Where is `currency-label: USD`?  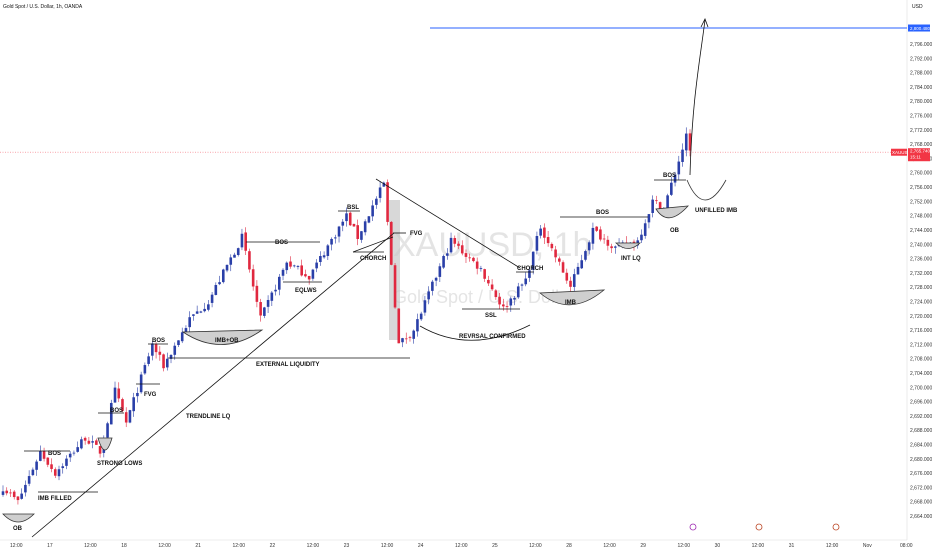 currency-label: USD is located at coordinates (917, 7).